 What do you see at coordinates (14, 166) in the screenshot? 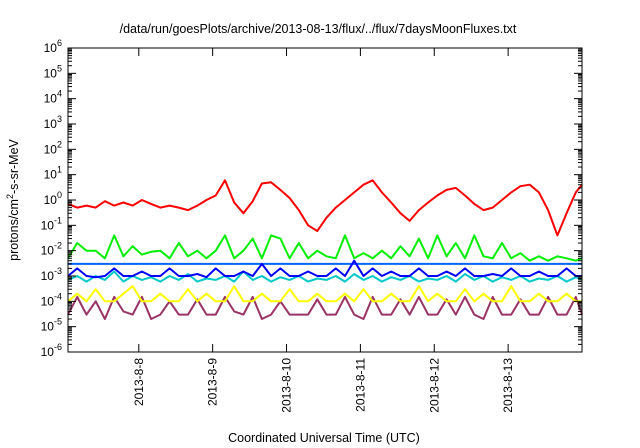
I see `y-axis-label-suffix: -s-sr-MeV` at bounding box center [14, 166].